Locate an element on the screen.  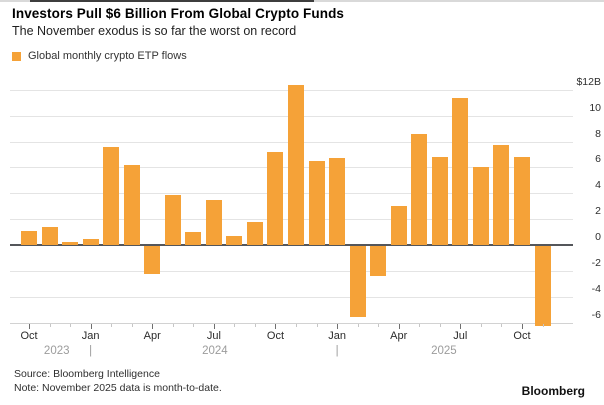
zero-line is located at coordinates (291, 245).